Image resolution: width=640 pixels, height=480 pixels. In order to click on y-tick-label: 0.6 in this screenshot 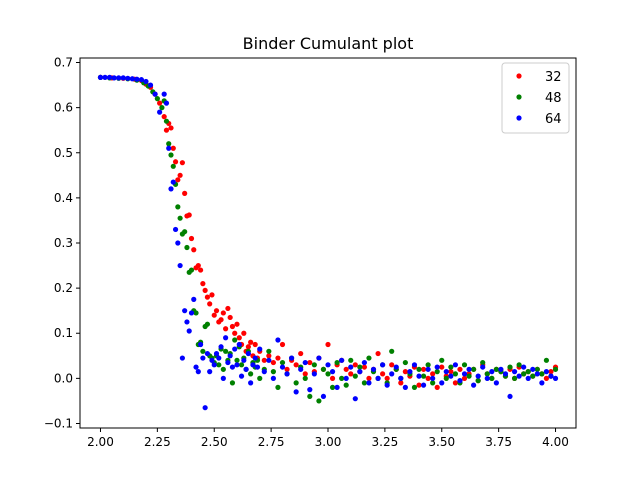, I will do `click(63, 108)`.